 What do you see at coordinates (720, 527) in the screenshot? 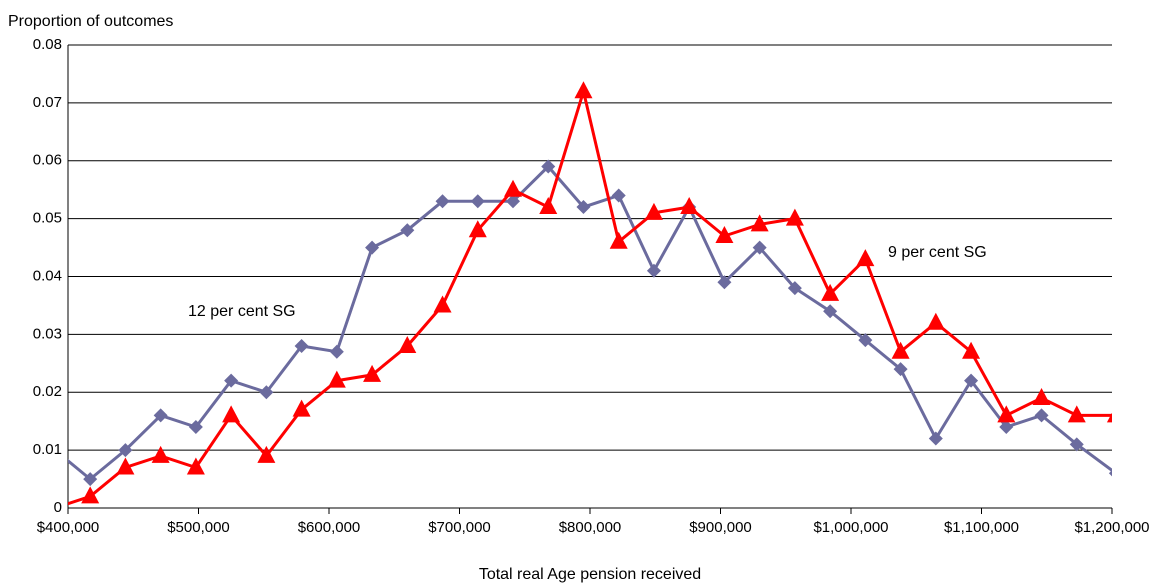
I see `x-tick-label: $900,000` at bounding box center [720, 527].